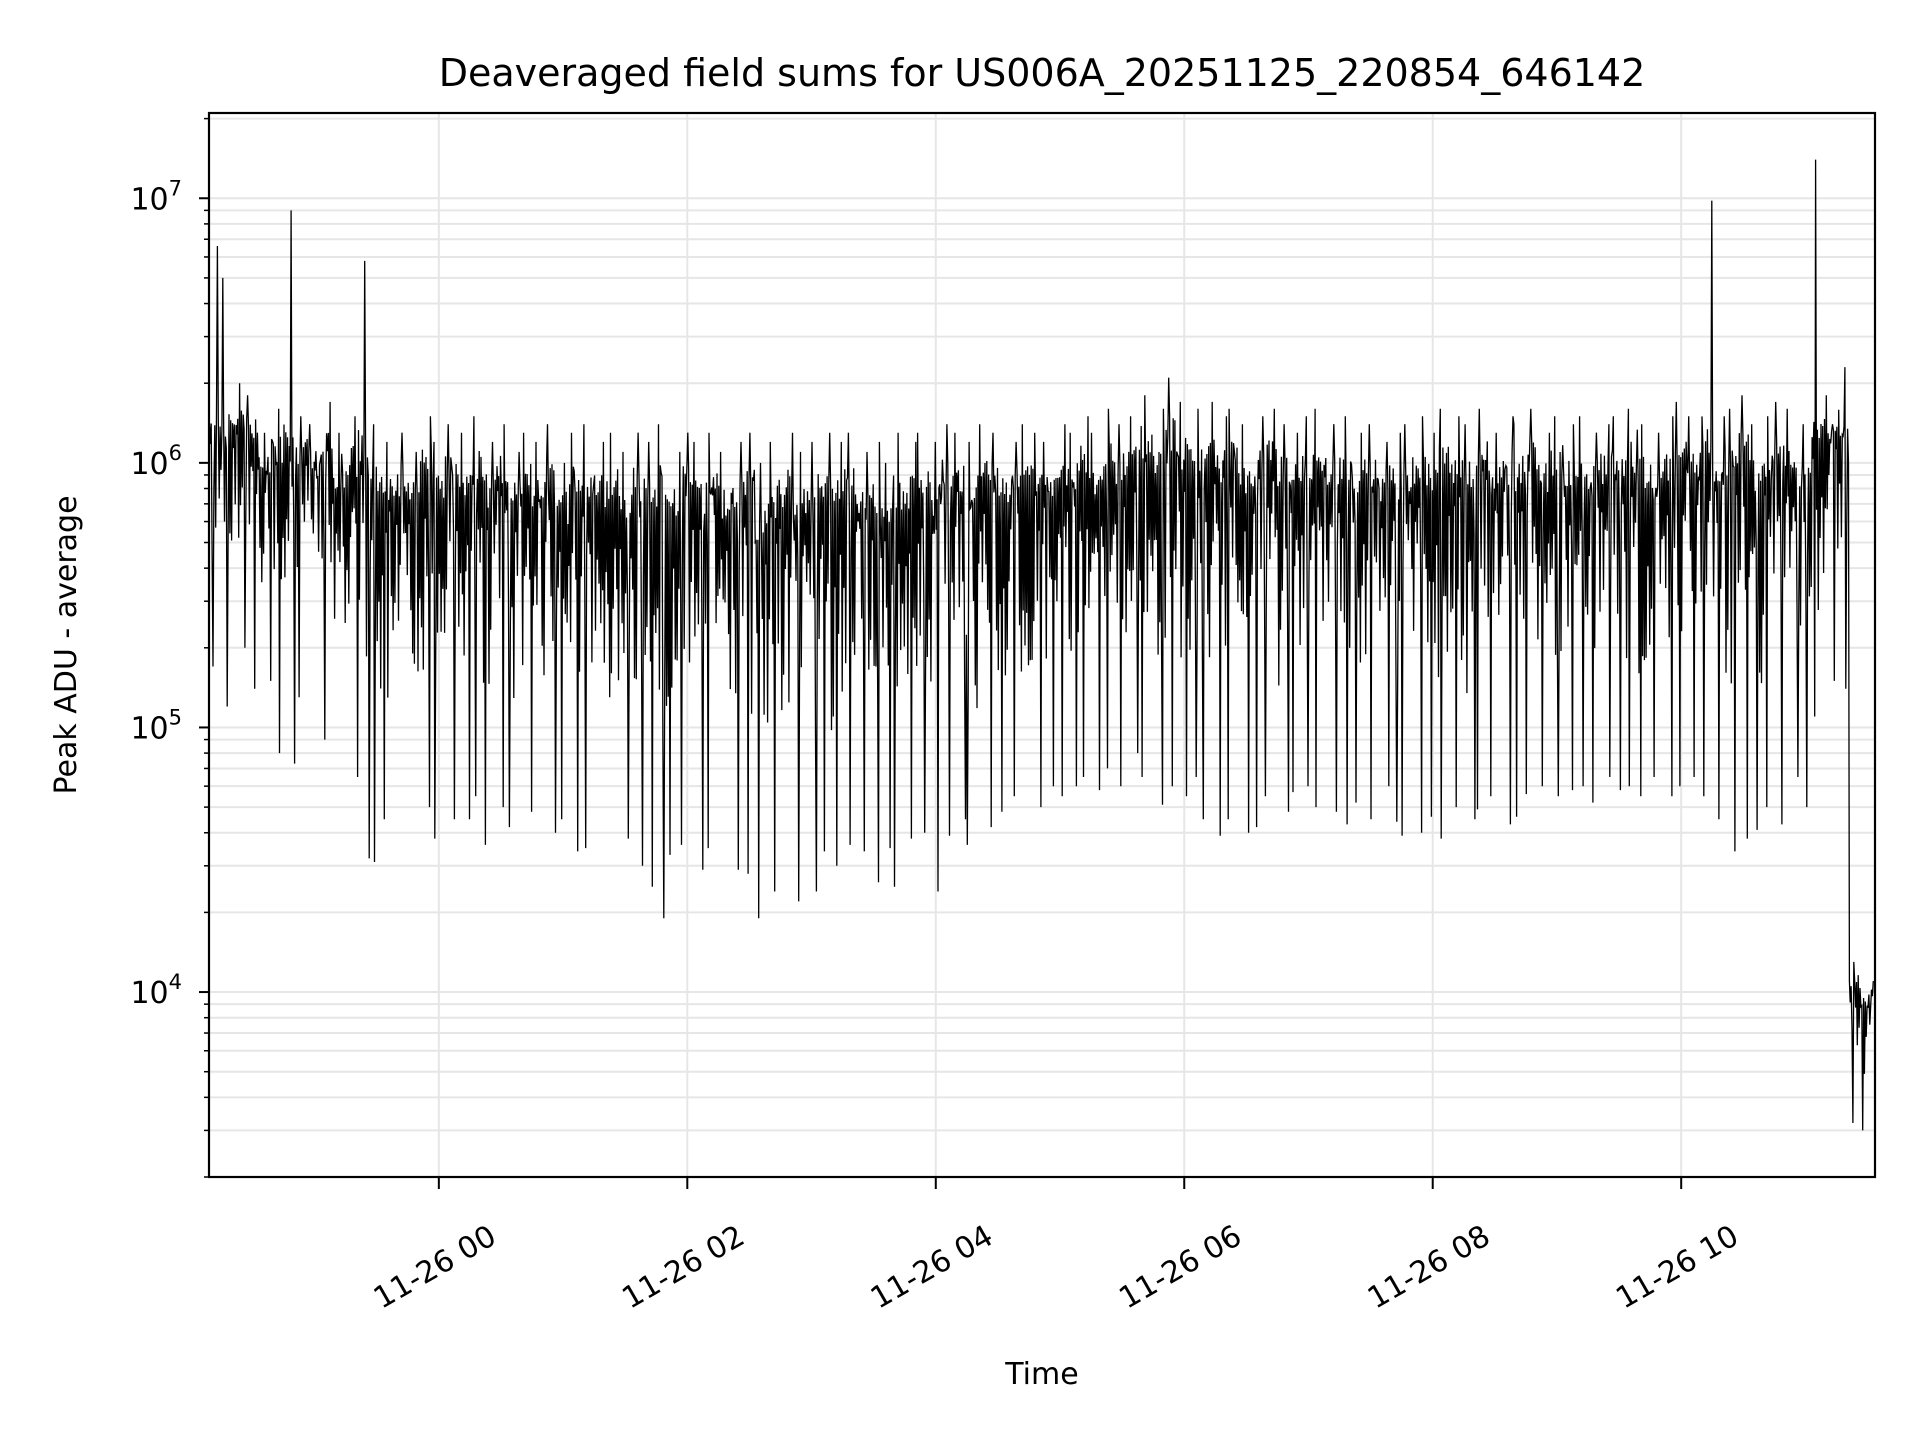 The image size is (1920, 1440). What do you see at coordinates (175, 188) in the screenshot?
I see `y-tick-label-exponent: 7` at bounding box center [175, 188].